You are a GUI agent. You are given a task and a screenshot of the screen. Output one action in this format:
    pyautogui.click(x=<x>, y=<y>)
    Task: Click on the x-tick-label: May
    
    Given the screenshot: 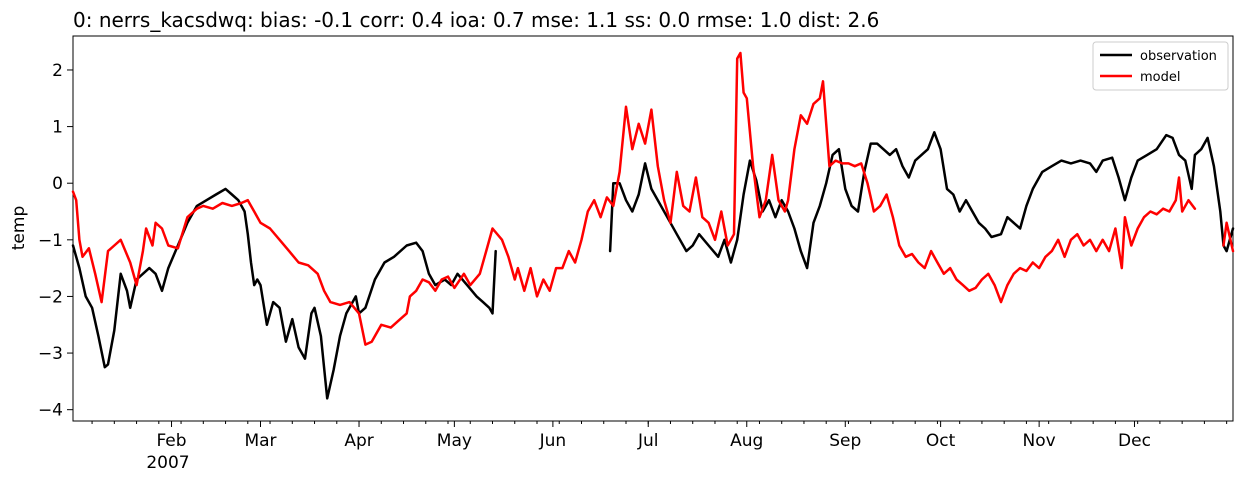 What is the action you would take?
    pyautogui.click(x=454, y=441)
    